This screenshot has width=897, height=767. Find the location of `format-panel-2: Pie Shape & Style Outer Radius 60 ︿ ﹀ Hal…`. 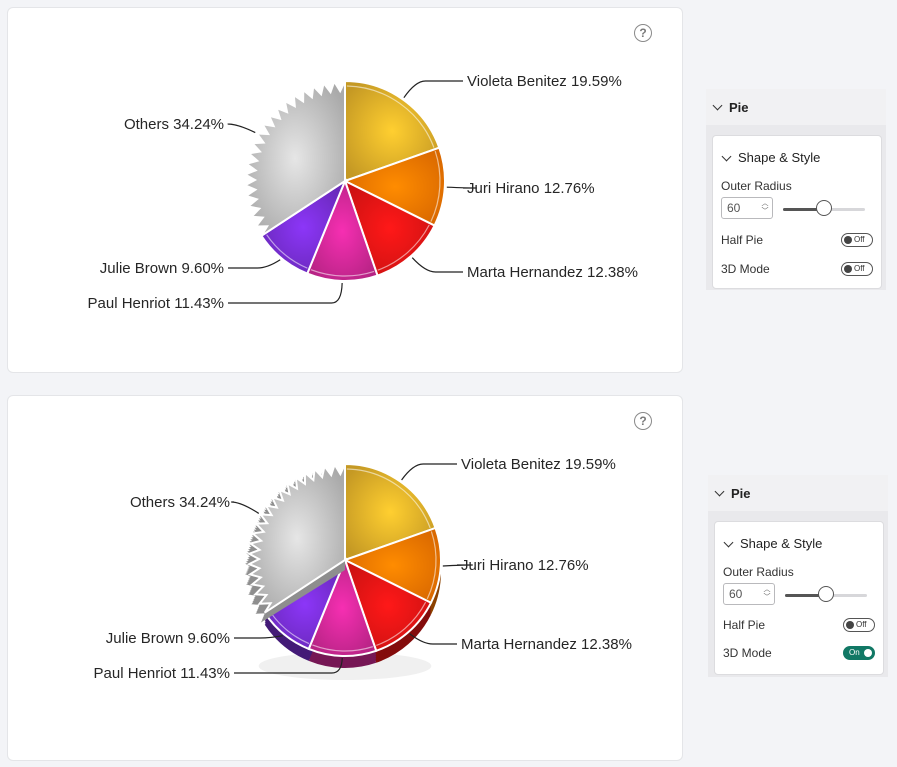

format-panel-2: Pie Shape & Style Outer Radius 60 ︿ ﹀ Hal… is located at coordinates (798, 576).